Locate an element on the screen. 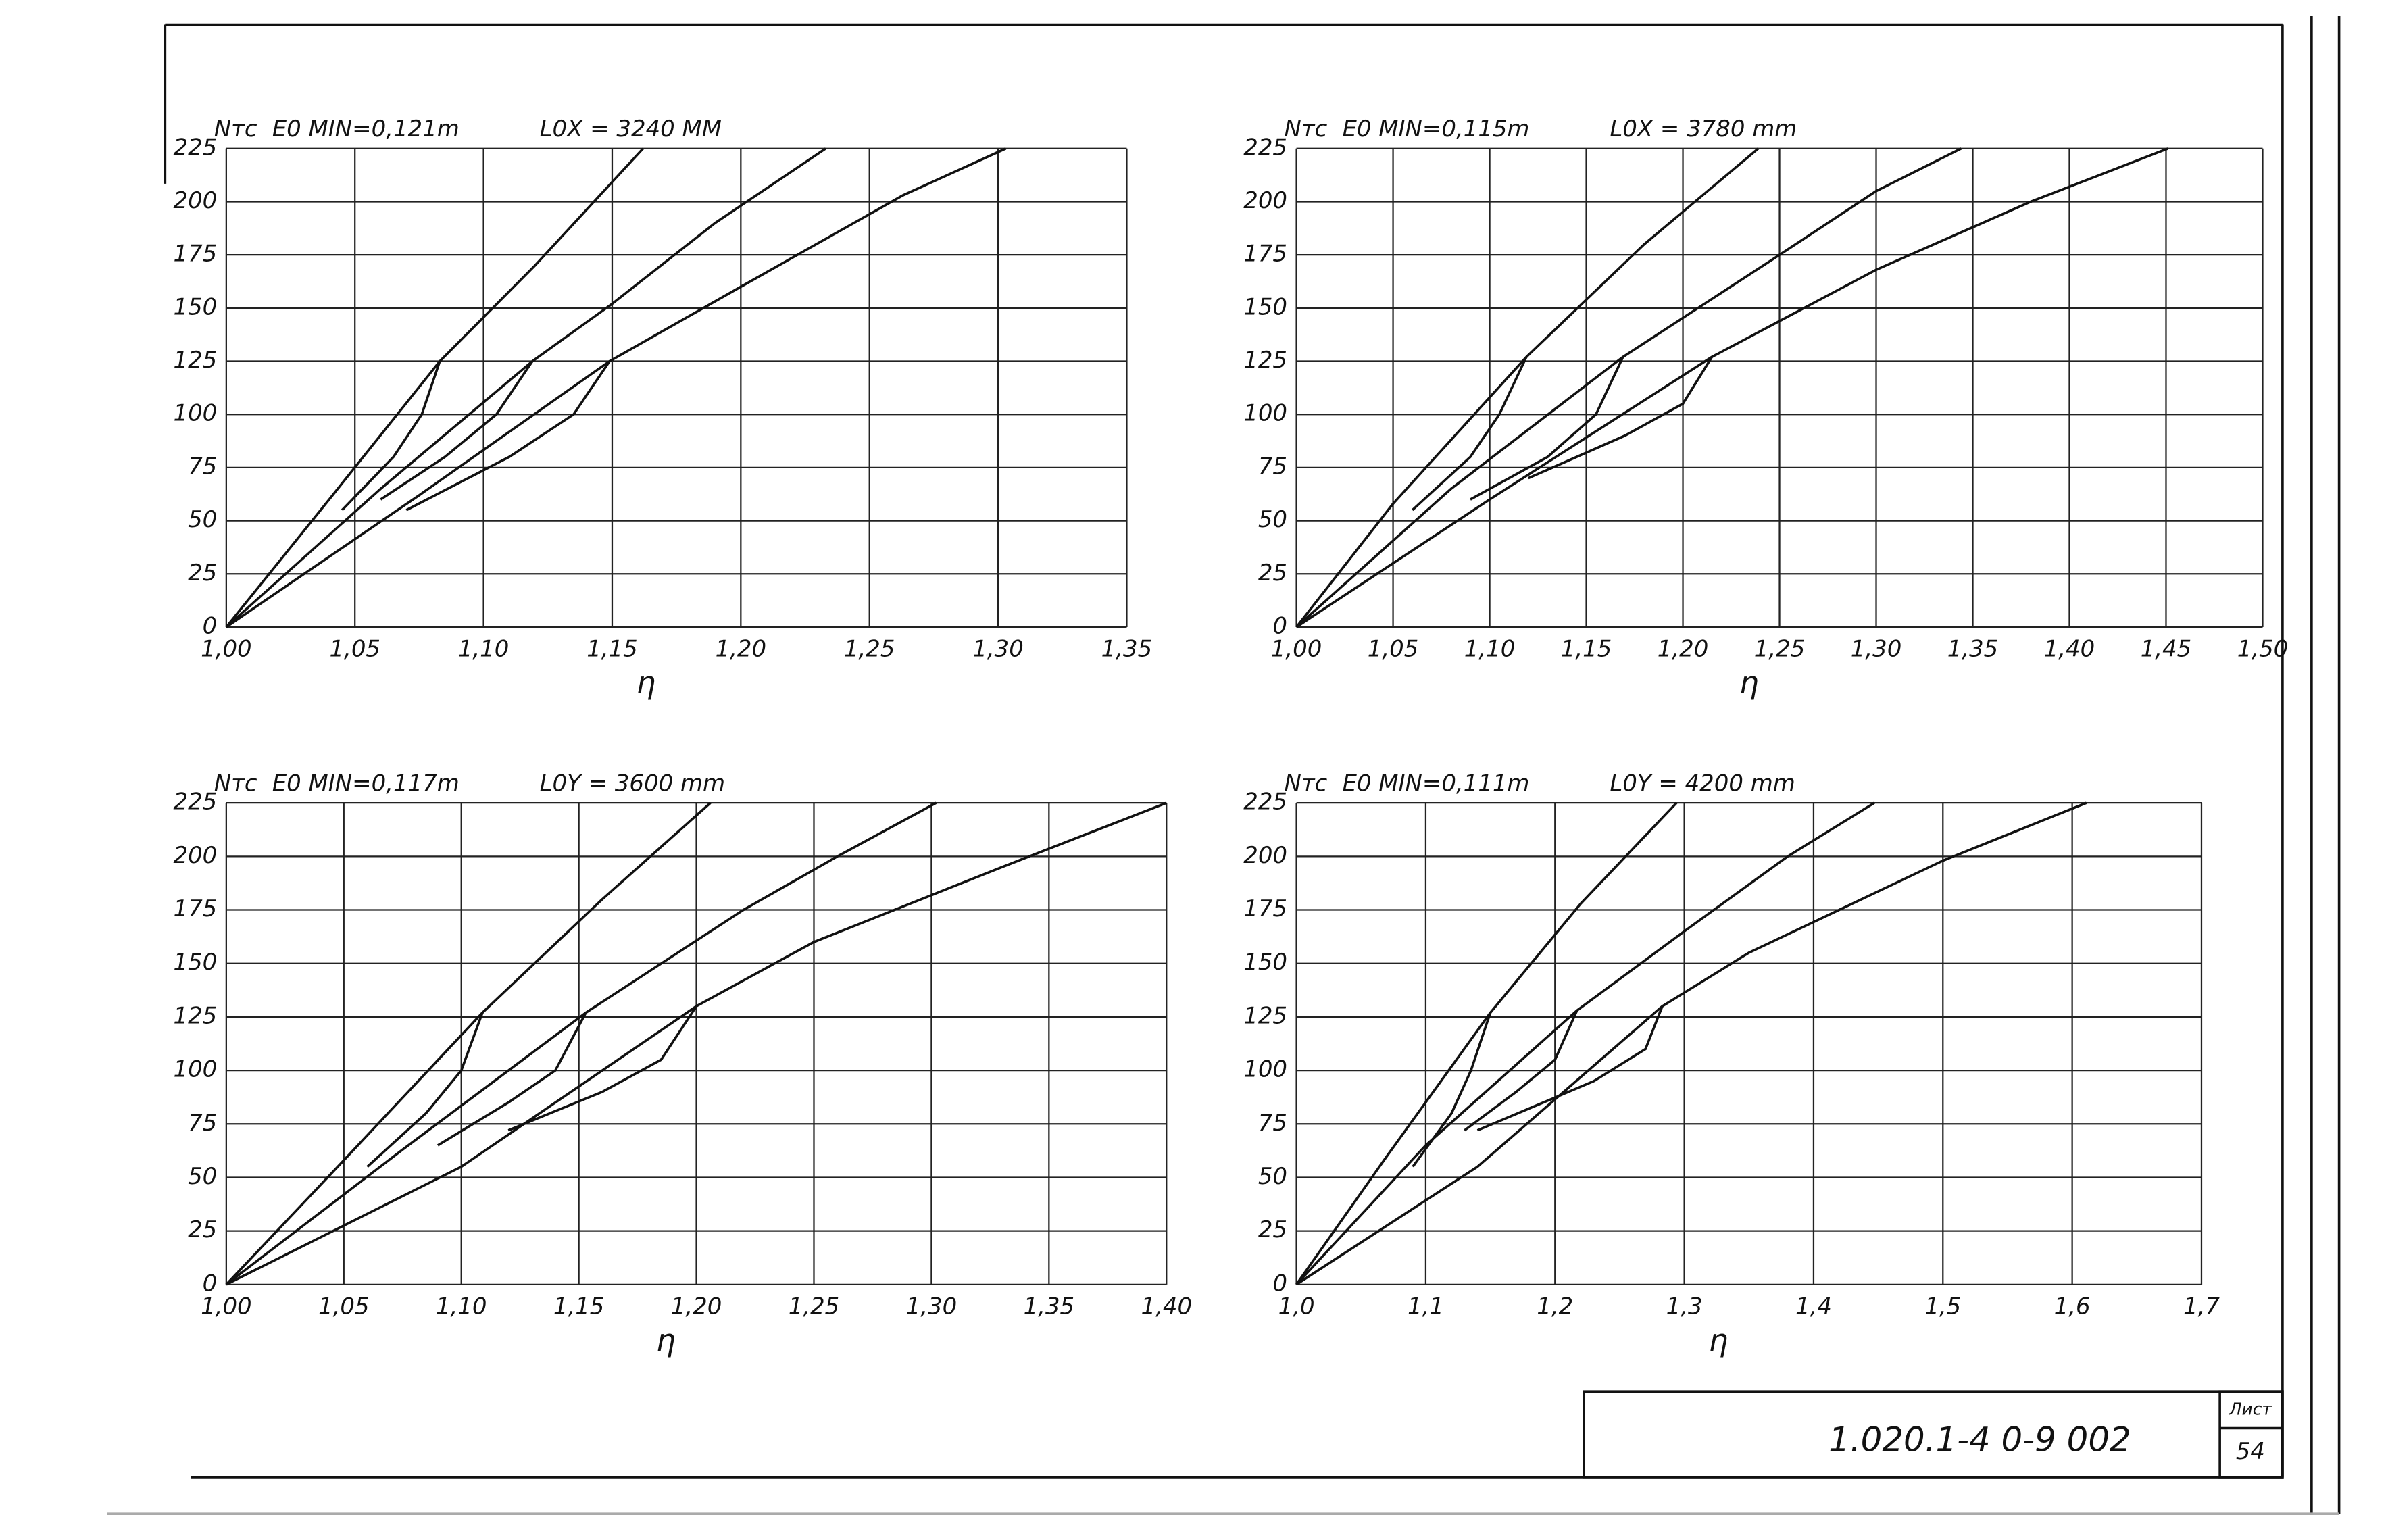  x-tick-label: 1,1 is located at coordinates (1426, 1306).